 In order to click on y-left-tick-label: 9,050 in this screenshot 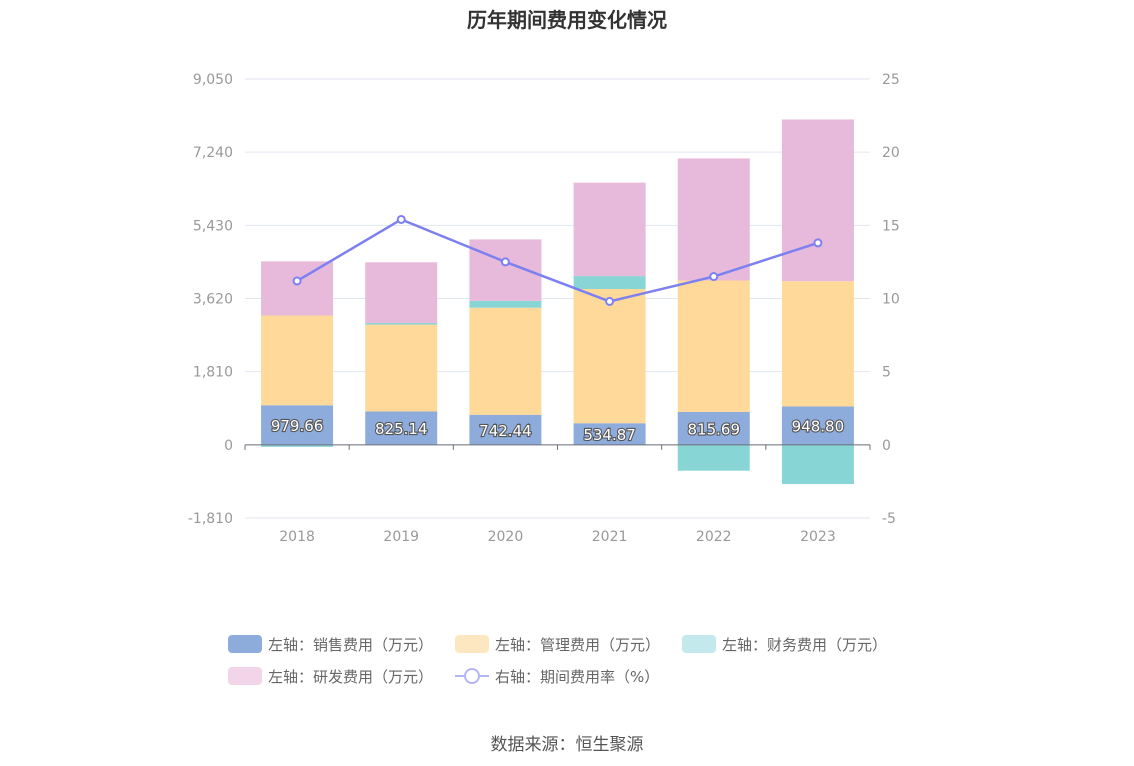, I will do `click(213, 80)`.